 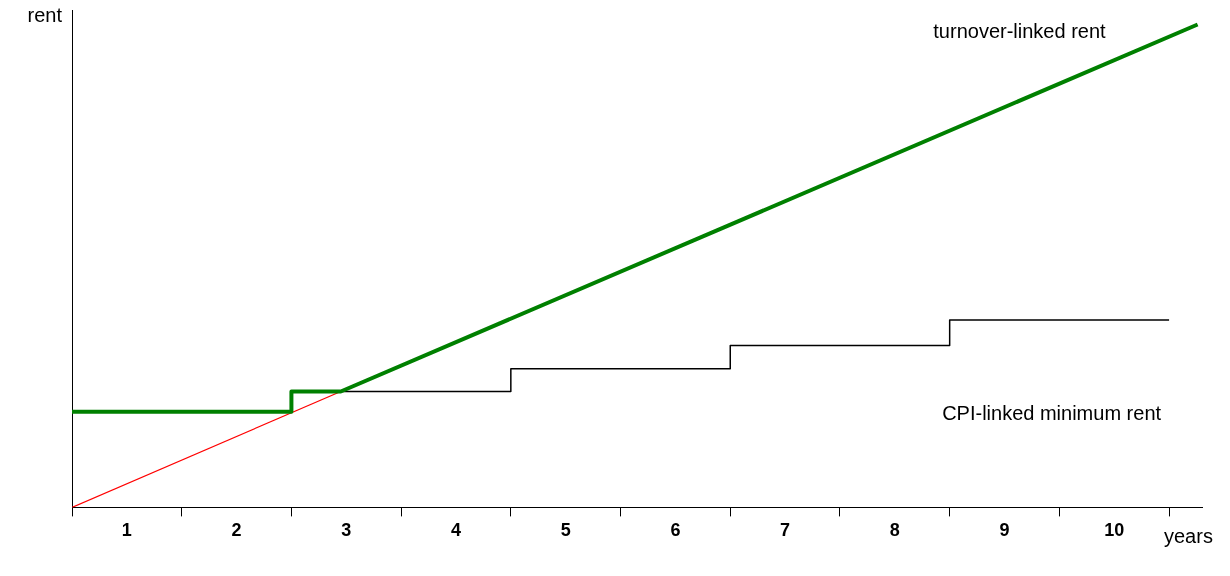 What do you see at coordinates (1052, 413) in the screenshot?
I see `text: CPI-linked minimum rent` at bounding box center [1052, 413].